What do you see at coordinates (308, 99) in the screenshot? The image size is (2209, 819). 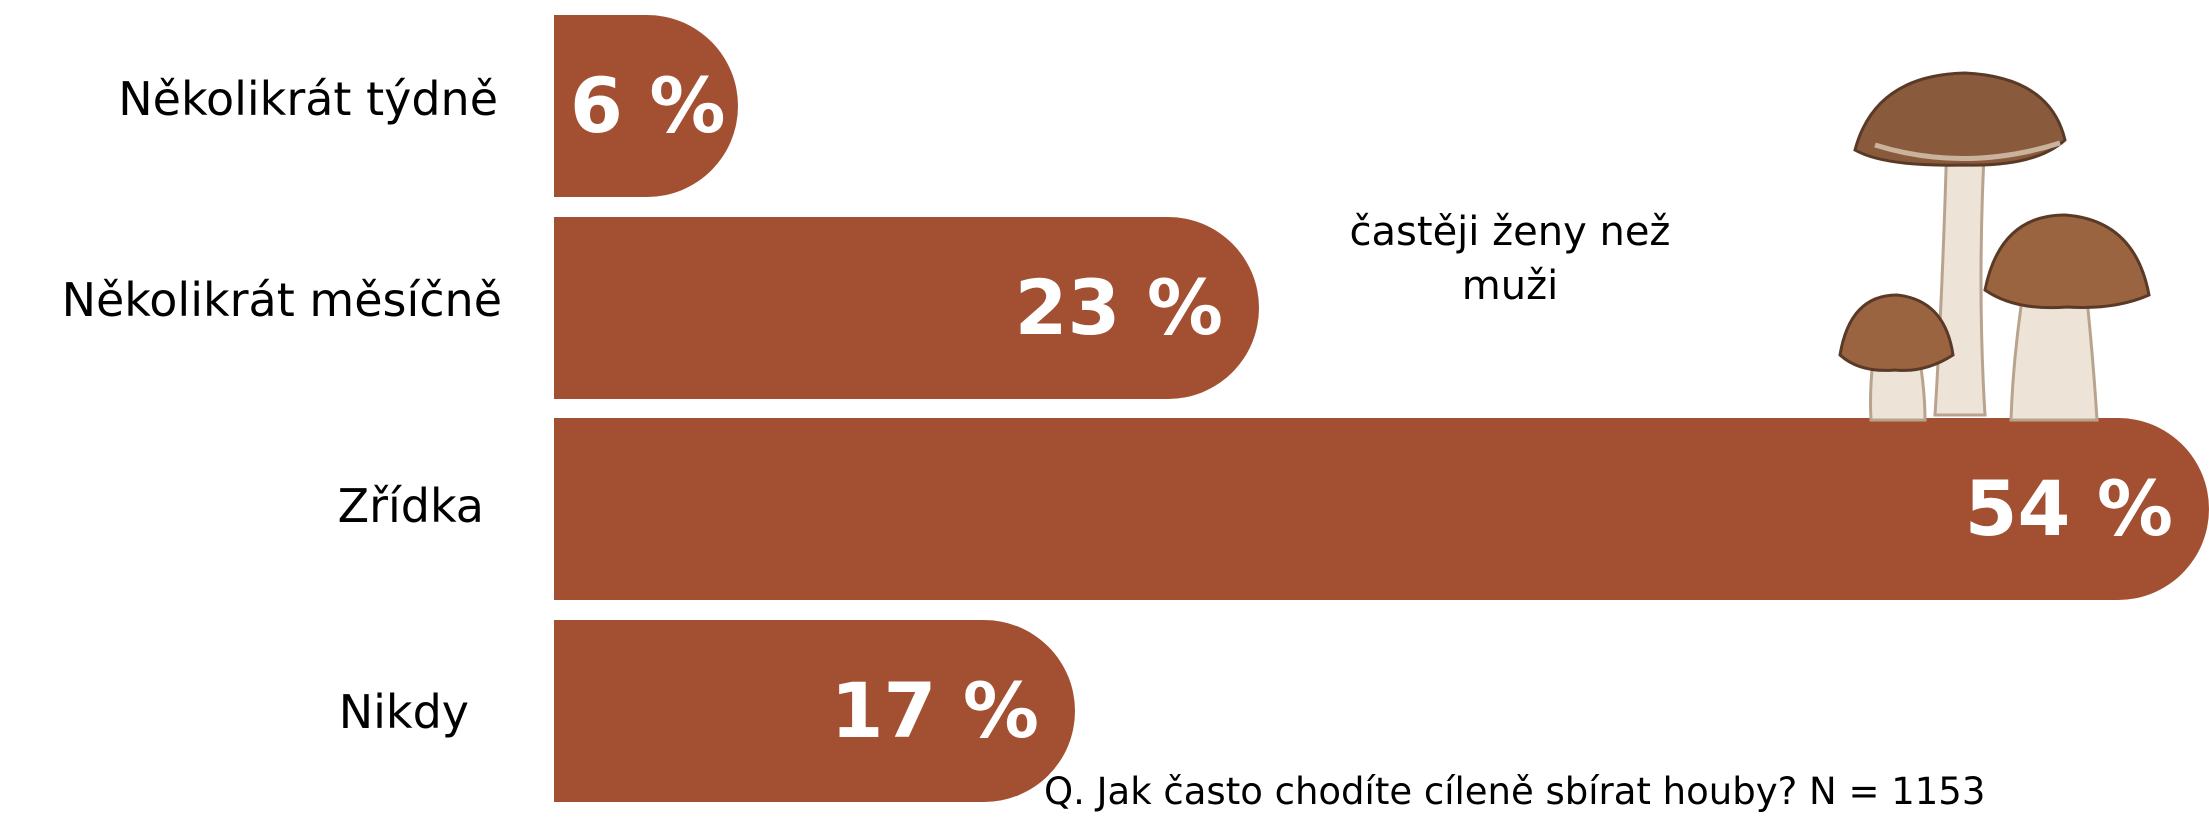 I see `category-label: Několikrát týdně` at bounding box center [308, 99].